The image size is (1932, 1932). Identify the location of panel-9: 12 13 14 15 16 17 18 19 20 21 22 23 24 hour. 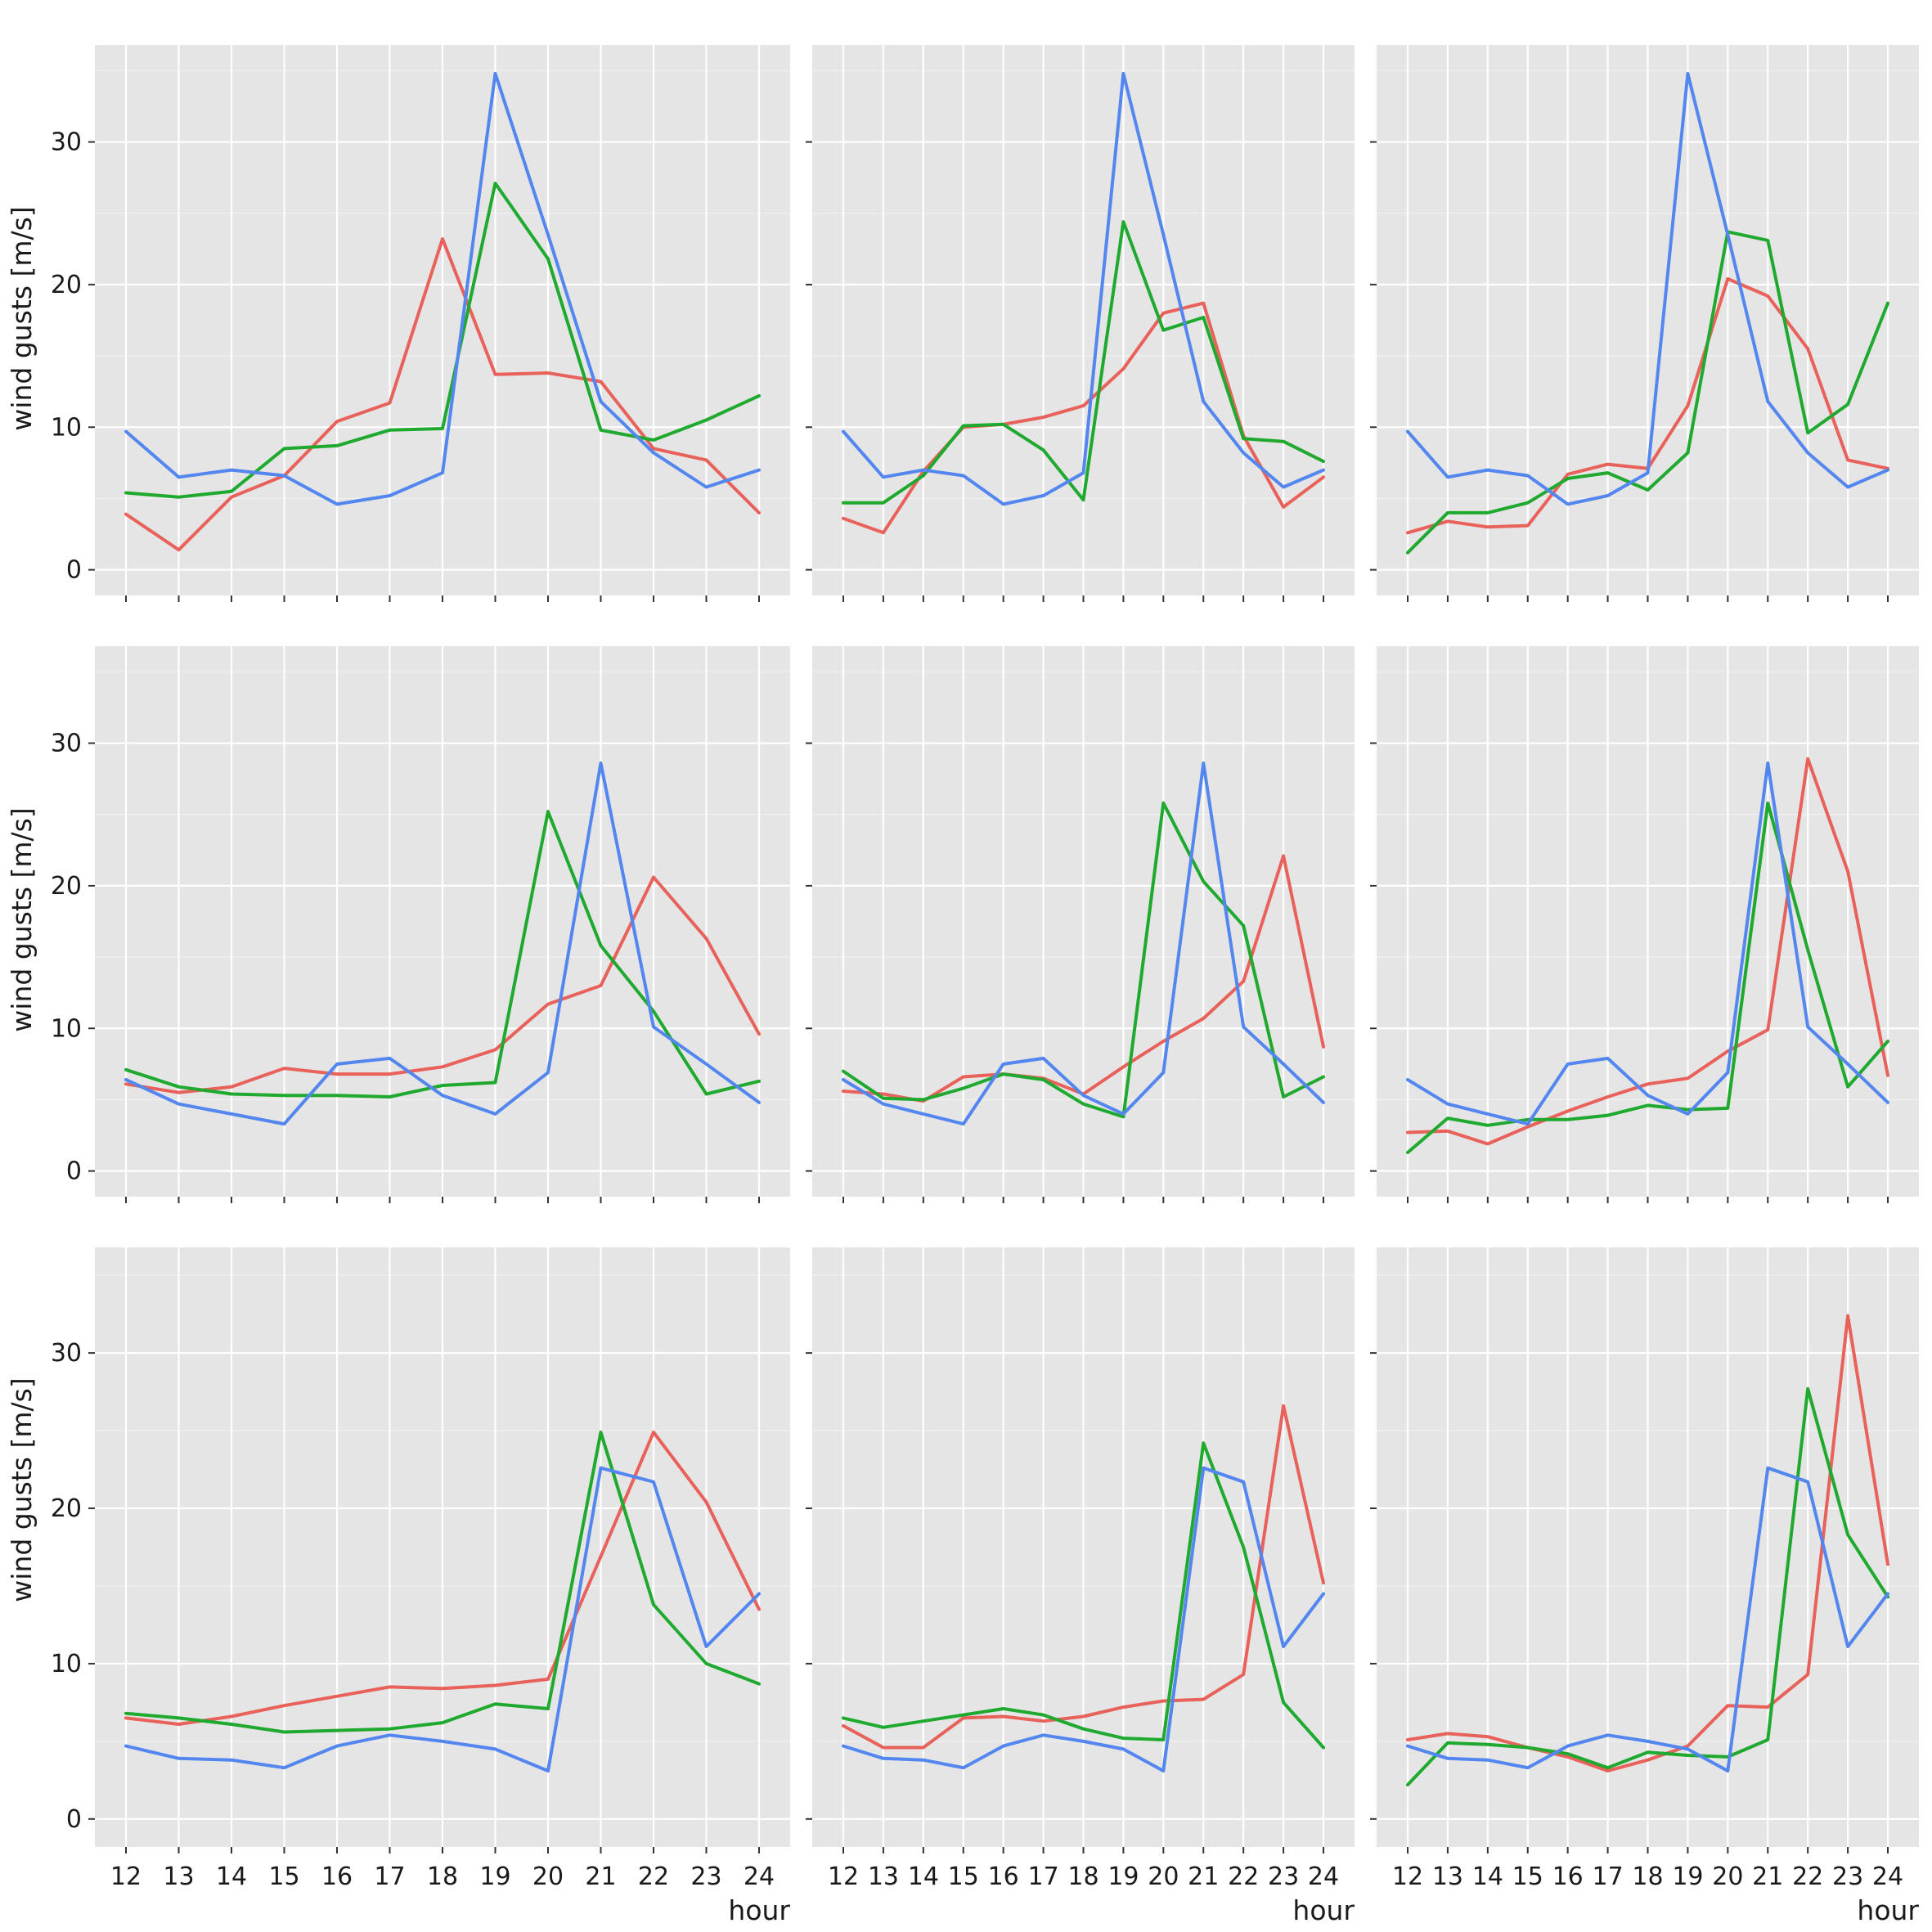
(1644, 1587).